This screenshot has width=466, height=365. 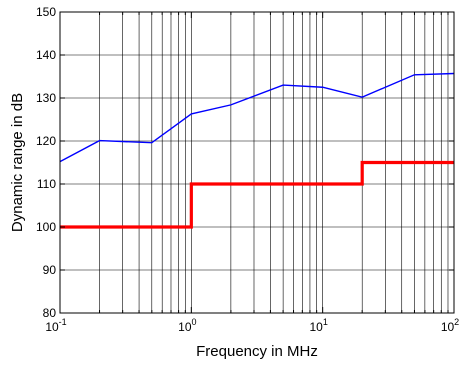 I want to click on y-tick-label: 150, so click(x=46, y=12).